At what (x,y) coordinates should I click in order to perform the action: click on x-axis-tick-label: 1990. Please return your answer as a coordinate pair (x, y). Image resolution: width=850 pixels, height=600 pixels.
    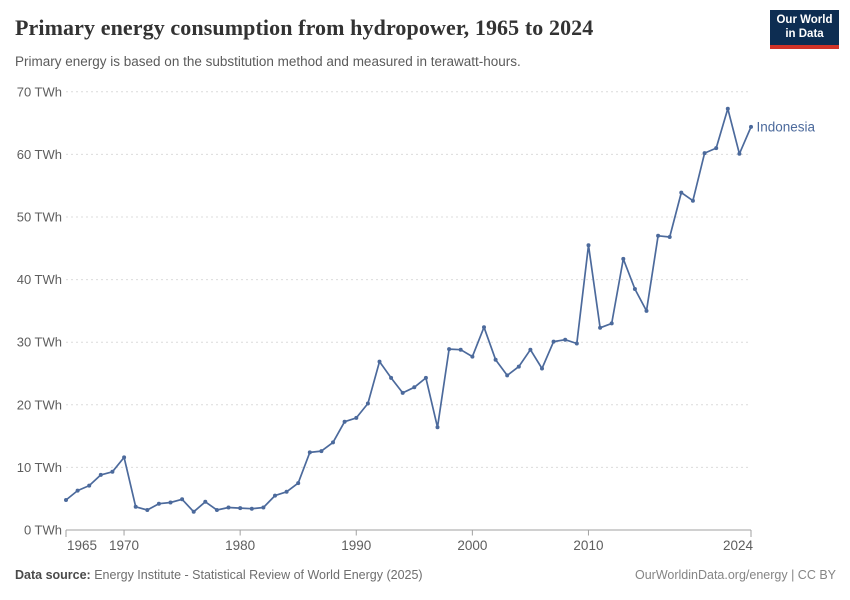
    Looking at the image, I should click on (356, 545).